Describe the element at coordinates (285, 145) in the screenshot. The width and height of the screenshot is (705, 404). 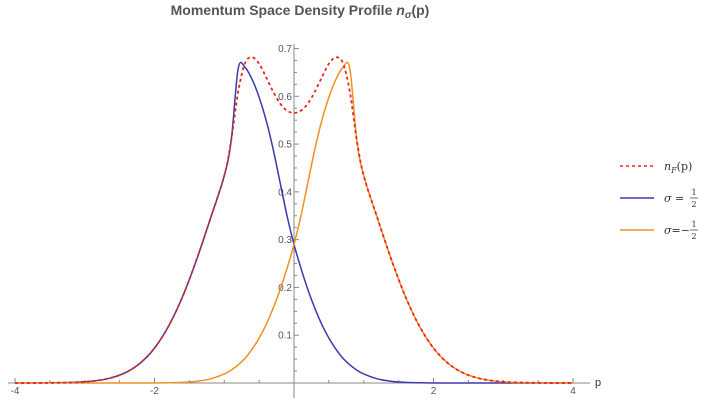
I see `y-tick-label: 0.5` at that location.